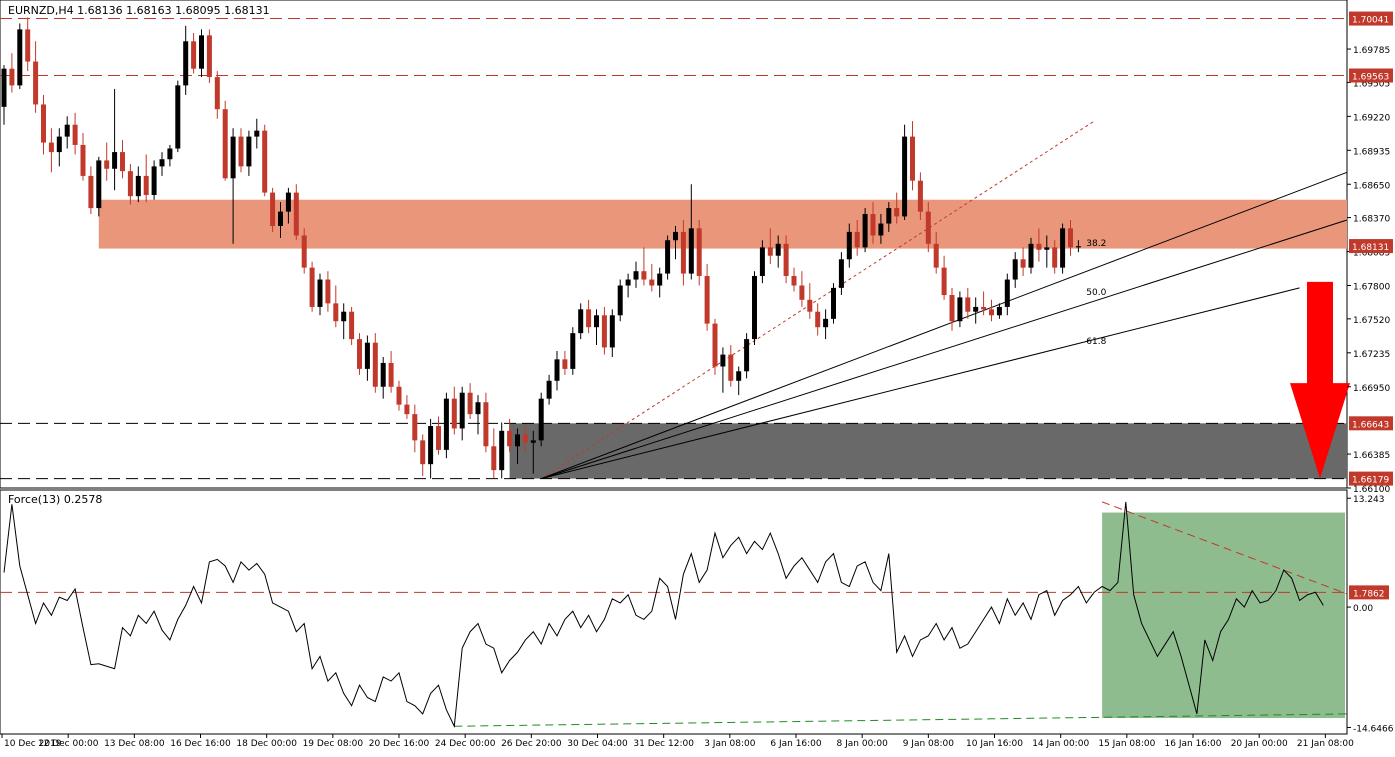 The image size is (1395, 757). Describe the element at coordinates (1371, 288) in the screenshot. I see `price-axis-label: 1.67800` at that location.